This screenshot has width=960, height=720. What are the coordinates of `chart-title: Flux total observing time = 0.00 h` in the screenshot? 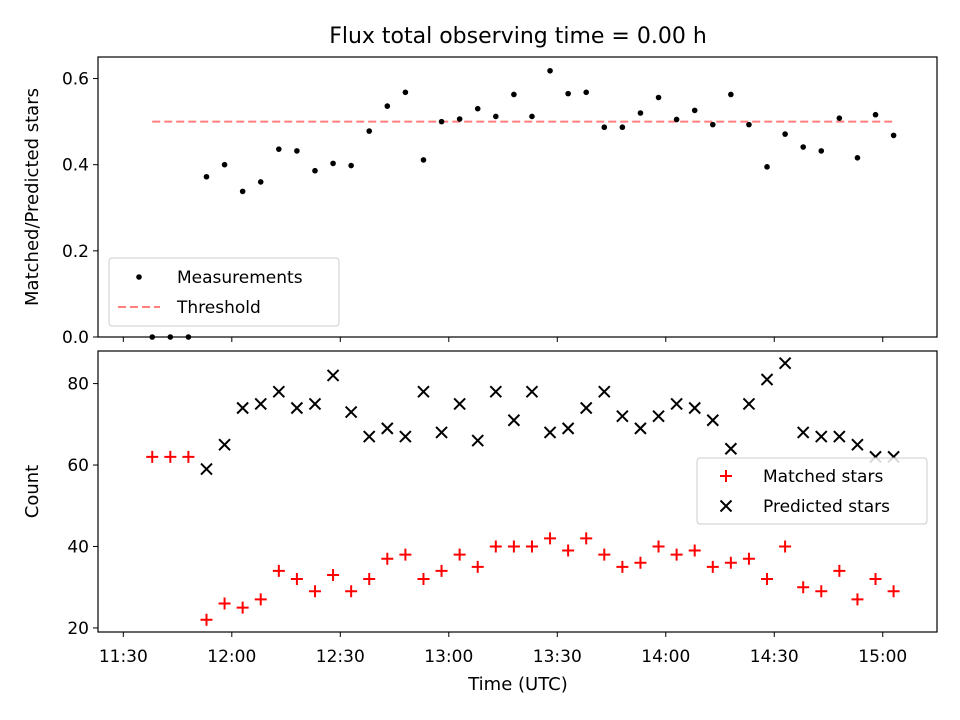 It's located at (518, 36).